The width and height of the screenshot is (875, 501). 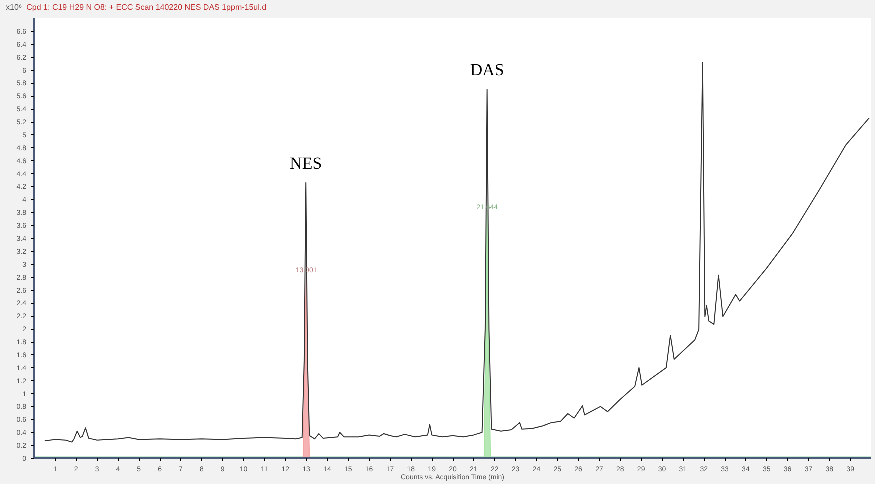 I want to click on annotation: NES, so click(x=306, y=163).